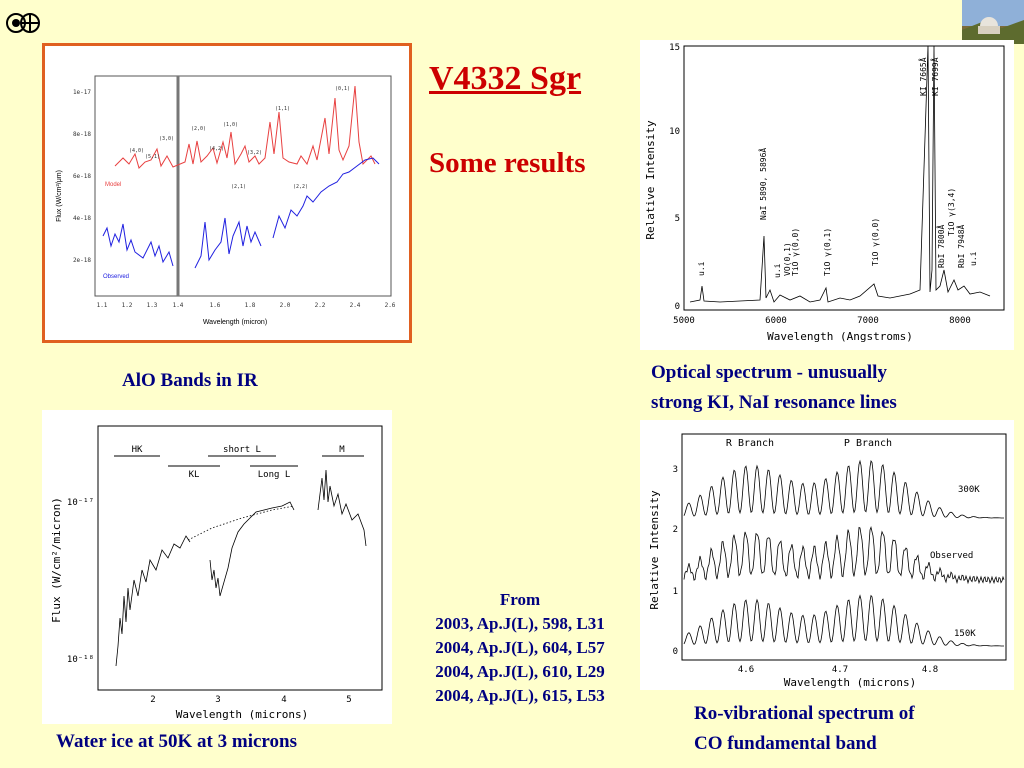 Image resolution: width=1024 pixels, height=768 pixels. What do you see at coordinates (650, 180) in the screenshot?
I see `optical-ylabel: Relative Intensity` at bounding box center [650, 180].